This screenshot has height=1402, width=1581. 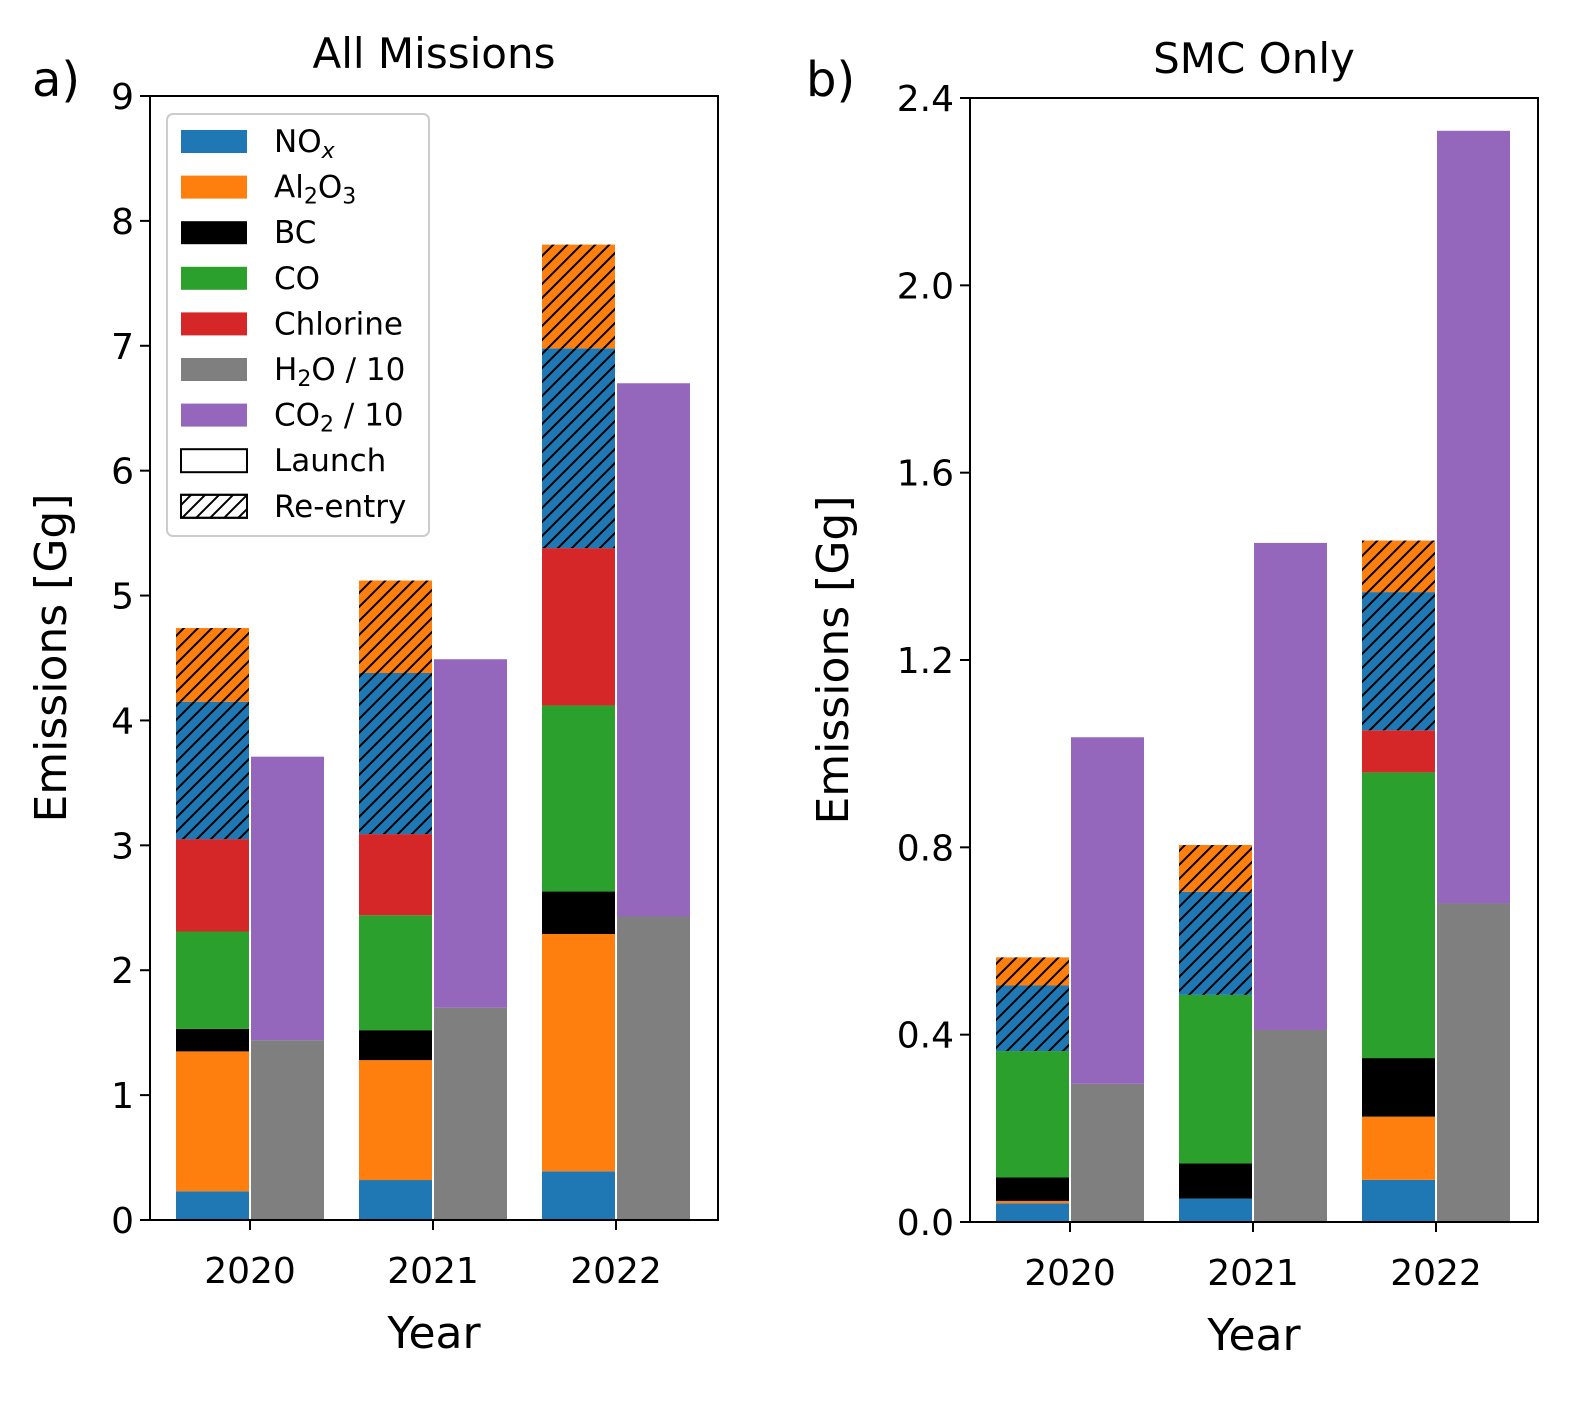 I want to click on panel-a-y-ticks: 0 1 2 3 4 5 6 7 8 9, so click(x=130, y=659).